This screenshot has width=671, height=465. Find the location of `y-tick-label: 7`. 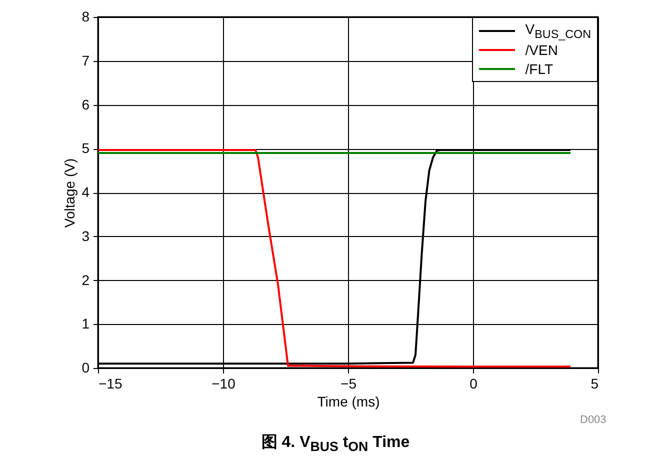

y-tick-label: 7 is located at coordinates (86, 60).